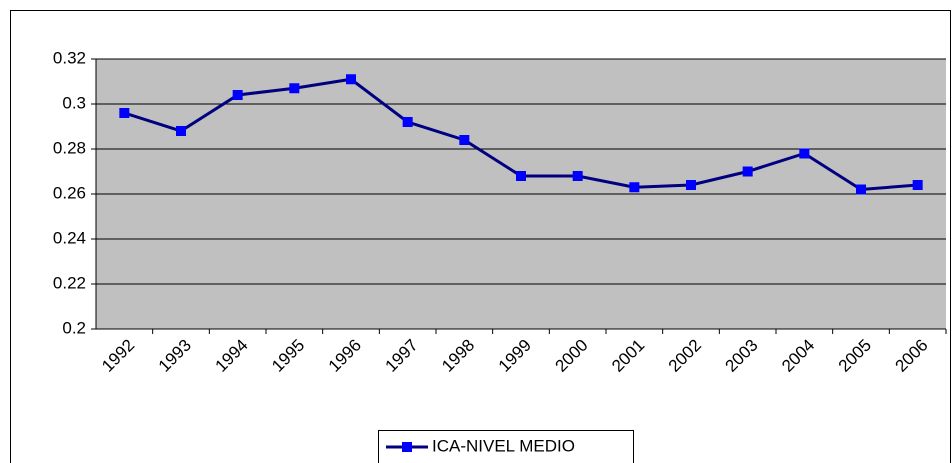 The image size is (952, 463). I want to click on legend-label: ICA-NIVEL MEDIO, so click(503, 445).